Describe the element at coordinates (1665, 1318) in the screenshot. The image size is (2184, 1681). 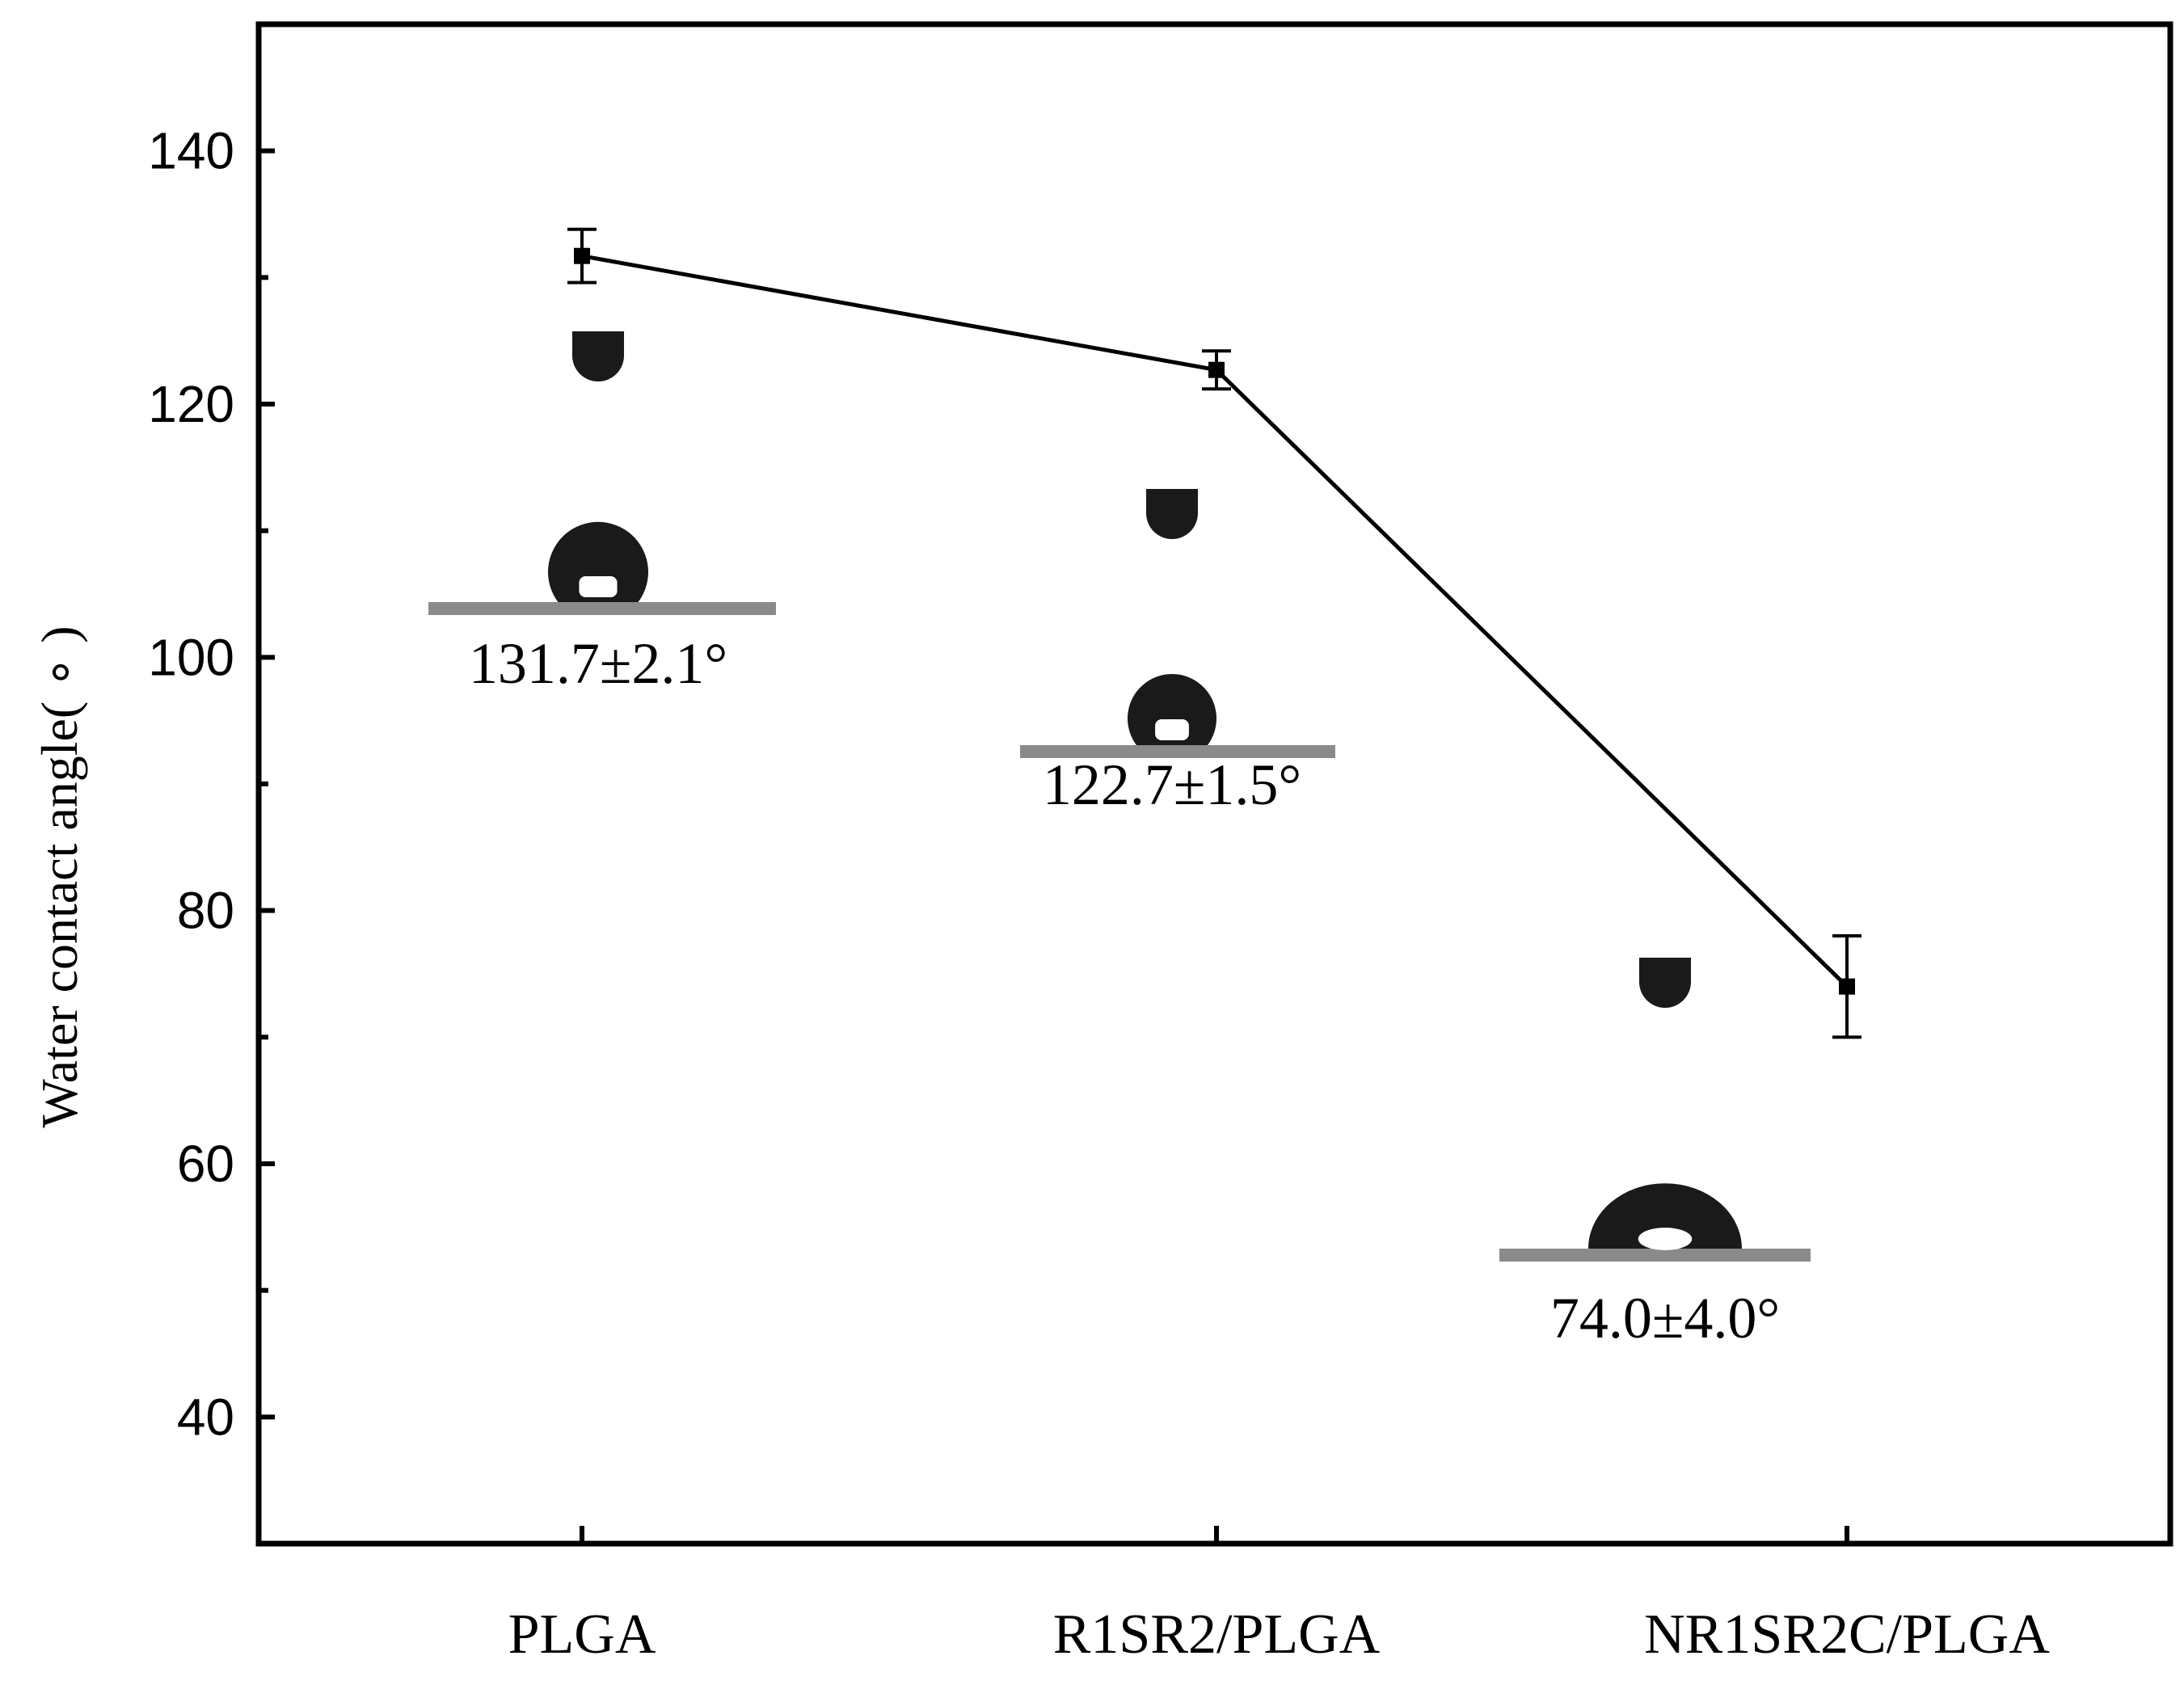
I see `value-annotation: 74.0±4.0°` at that location.